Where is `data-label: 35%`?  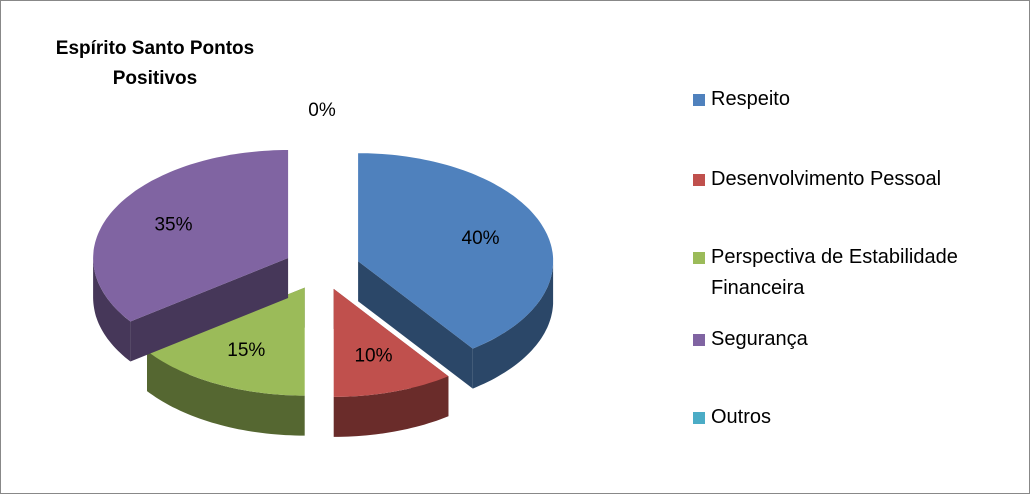 data-label: 35% is located at coordinates (173, 225).